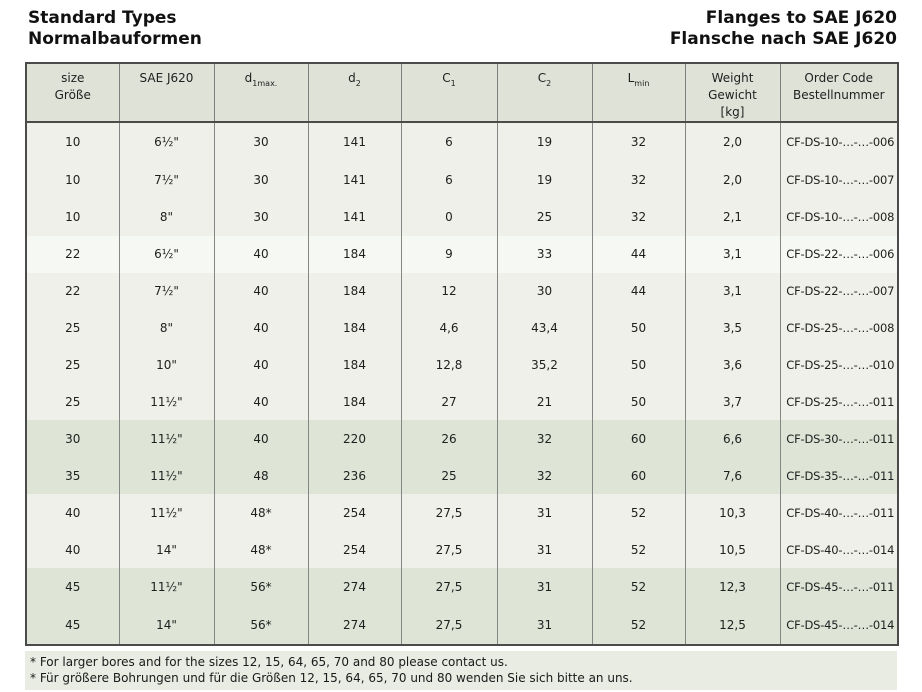  Describe the element at coordinates (72, 439) in the screenshot. I see `cell-size: 30` at that location.